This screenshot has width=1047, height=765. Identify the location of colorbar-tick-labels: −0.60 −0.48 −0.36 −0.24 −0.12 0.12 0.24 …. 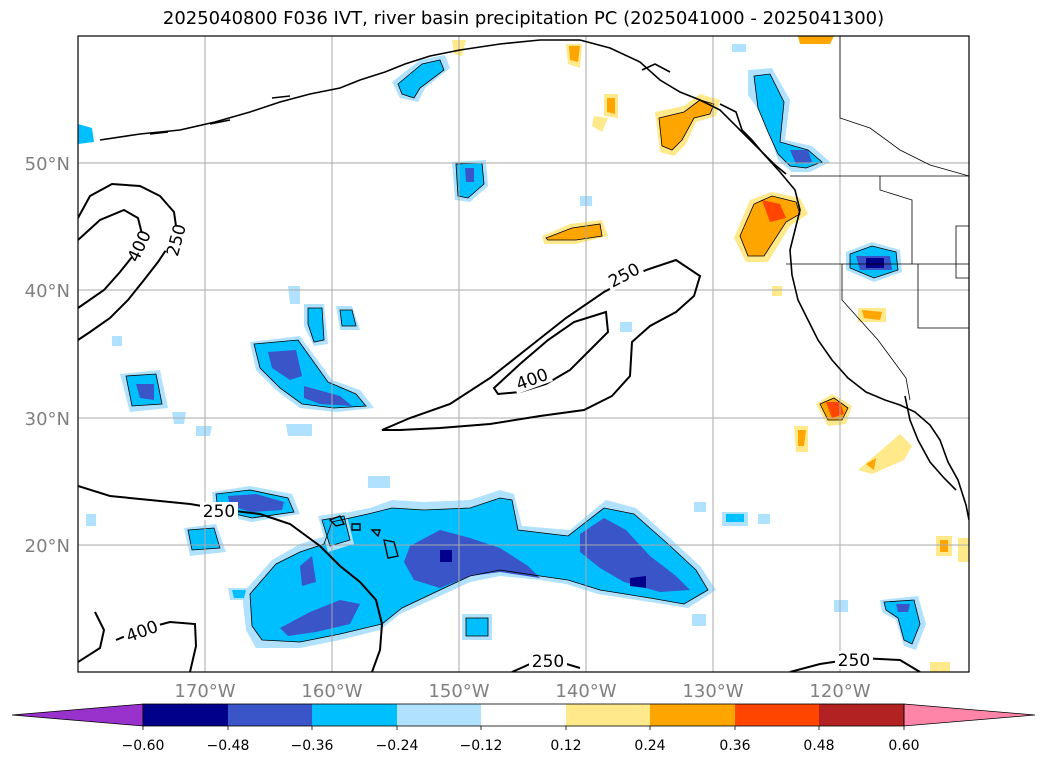
(521, 746).